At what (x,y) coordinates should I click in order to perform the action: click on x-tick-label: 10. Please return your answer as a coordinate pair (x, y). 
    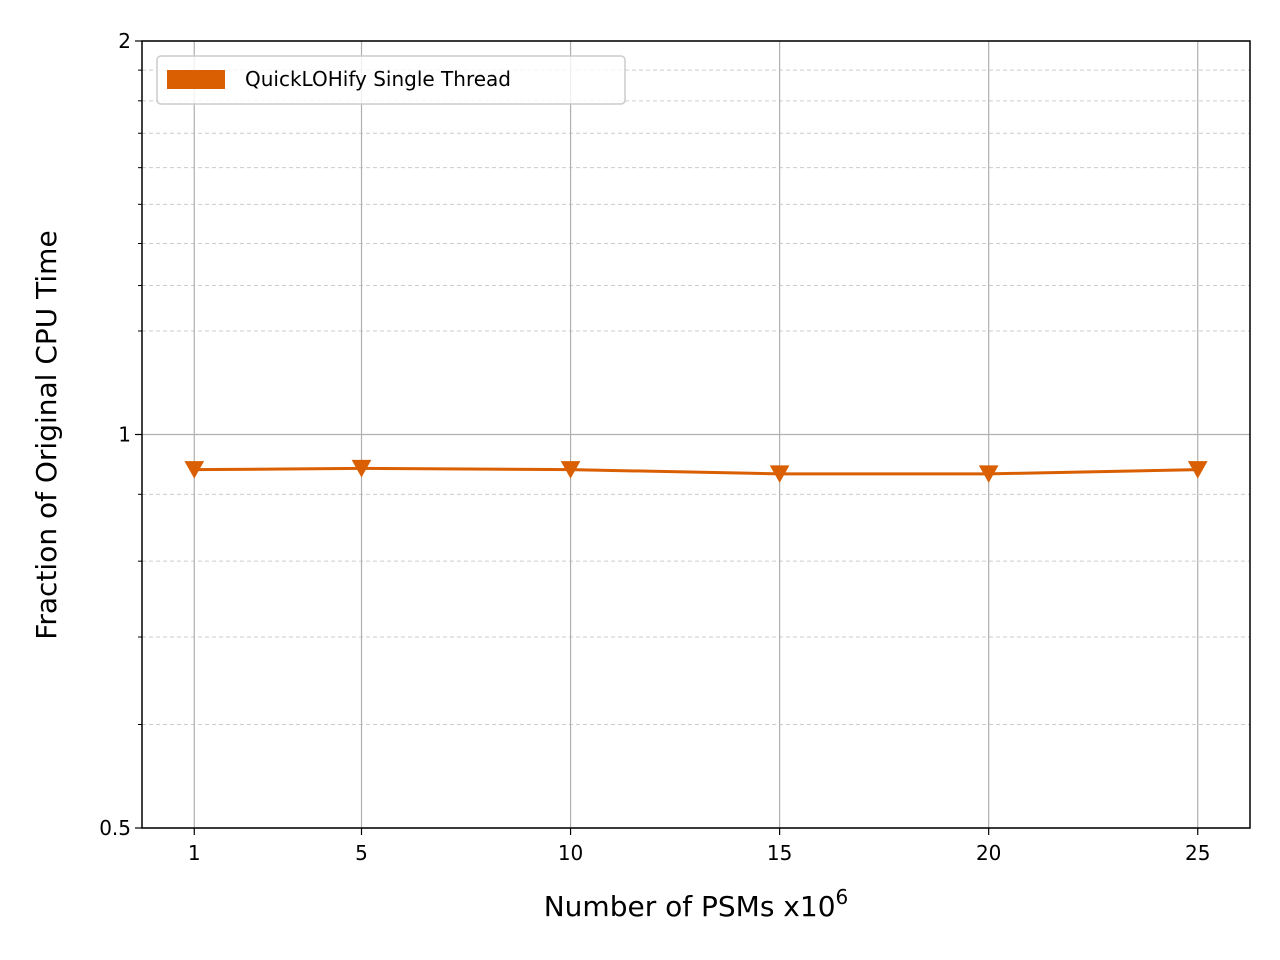
    Looking at the image, I should click on (570, 853).